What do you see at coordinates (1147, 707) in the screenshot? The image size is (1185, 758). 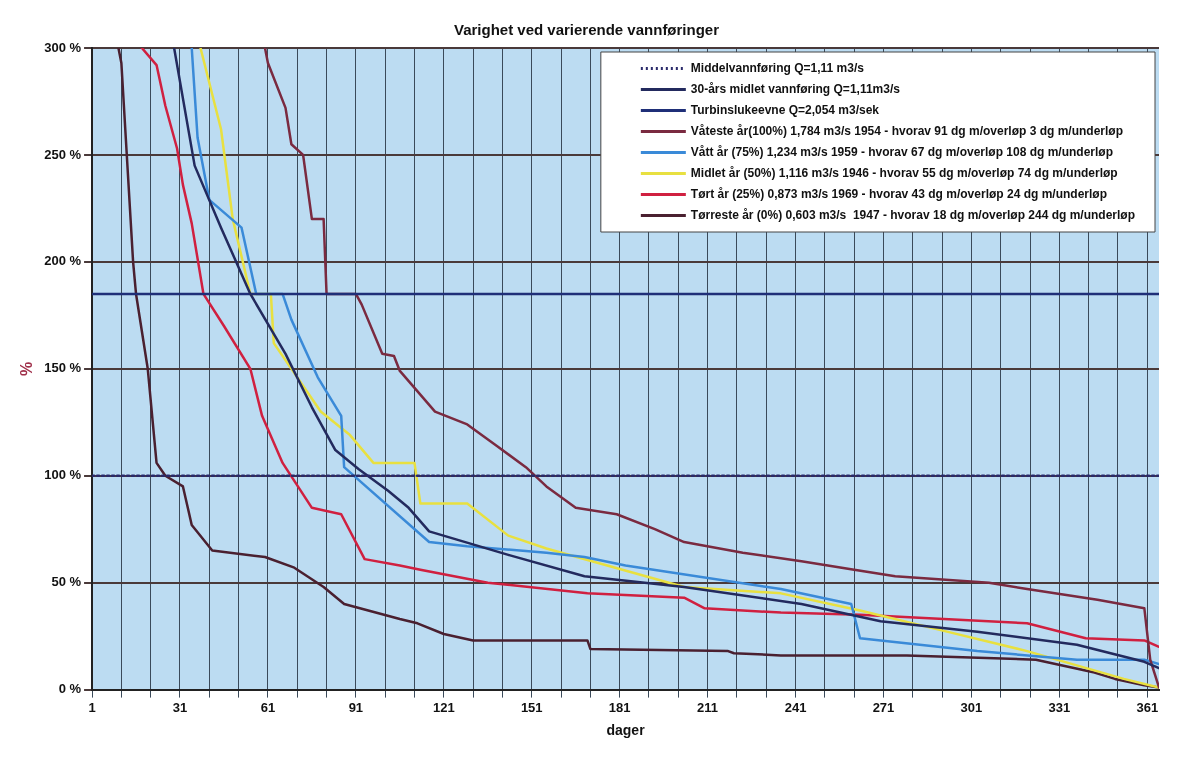 I see `x-tick-label: 361` at bounding box center [1147, 707].